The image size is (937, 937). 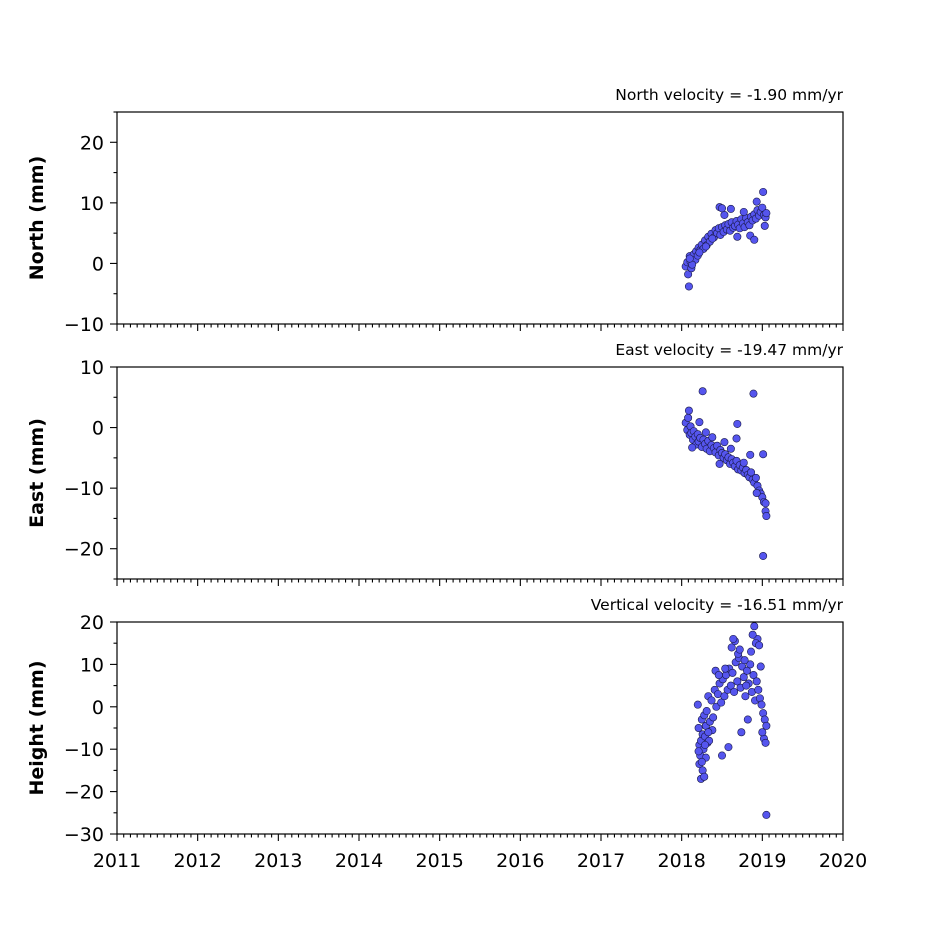 I want to click on north-panel-y-tick-label: 20, so click(x=92, y=143).